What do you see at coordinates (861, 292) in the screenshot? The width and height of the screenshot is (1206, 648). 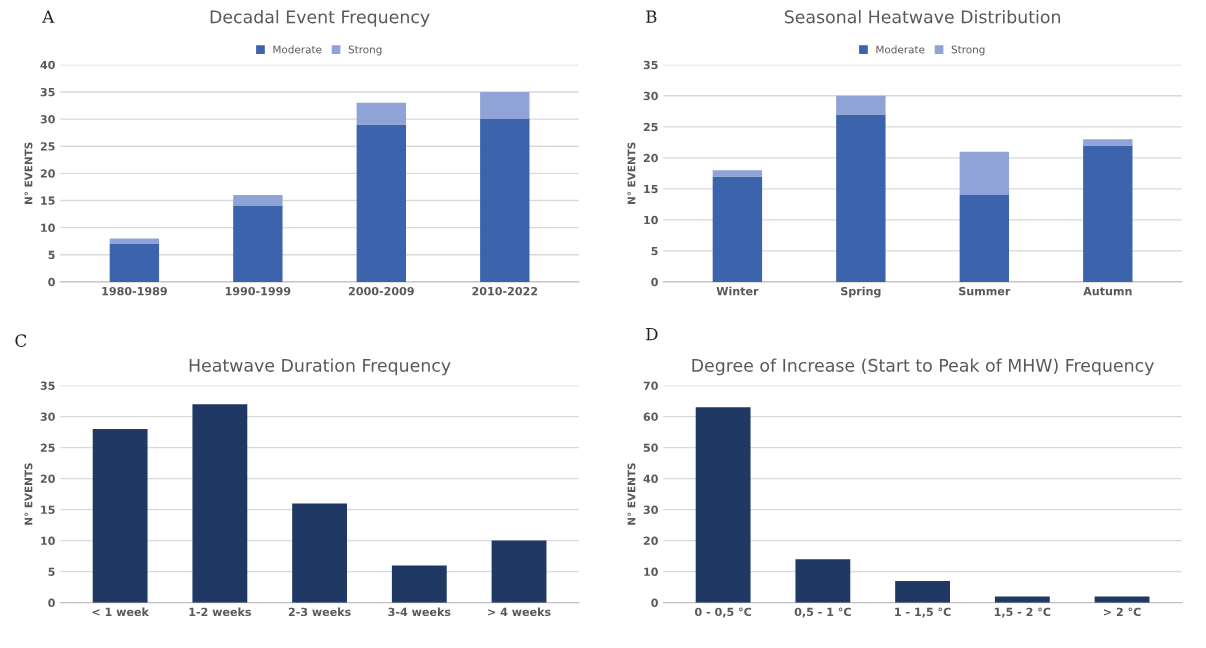 I see `x-tick-label: Spring` at bounding box center [861, 292].